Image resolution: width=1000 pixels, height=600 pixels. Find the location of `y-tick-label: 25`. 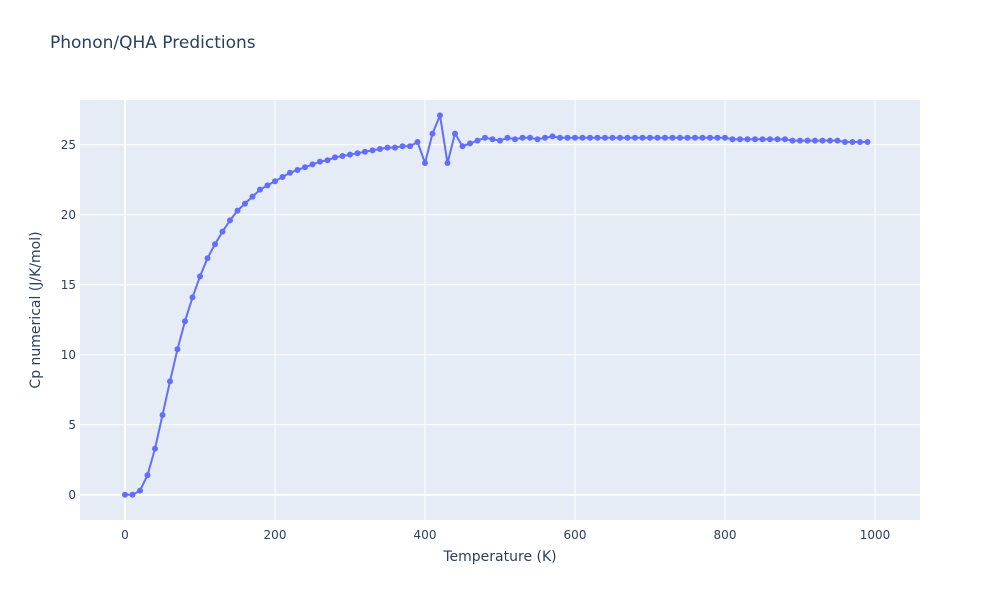

y-tick-label: 25 is located at coordinates (68, 145).